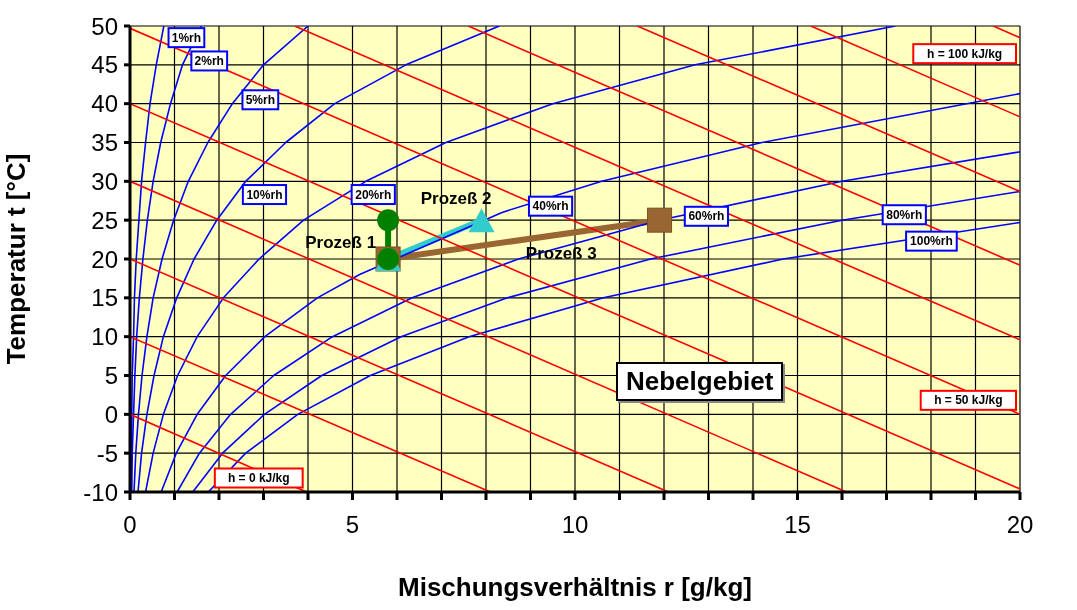 This screenshot has height=610, width=1077. I want to click on x-tick-label: 20, so click(1020, 525).